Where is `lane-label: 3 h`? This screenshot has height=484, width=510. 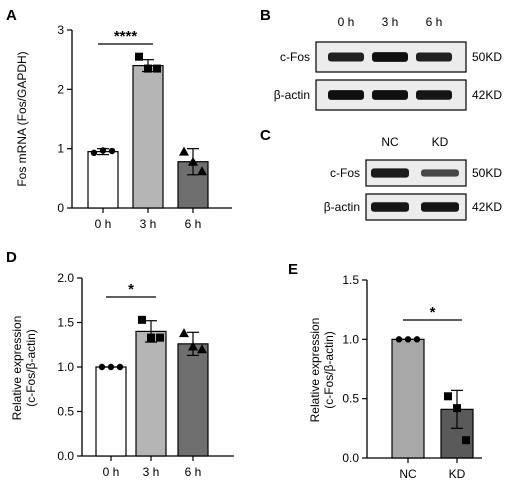
lane-label: 3 h is located at coordinates (390, 22).